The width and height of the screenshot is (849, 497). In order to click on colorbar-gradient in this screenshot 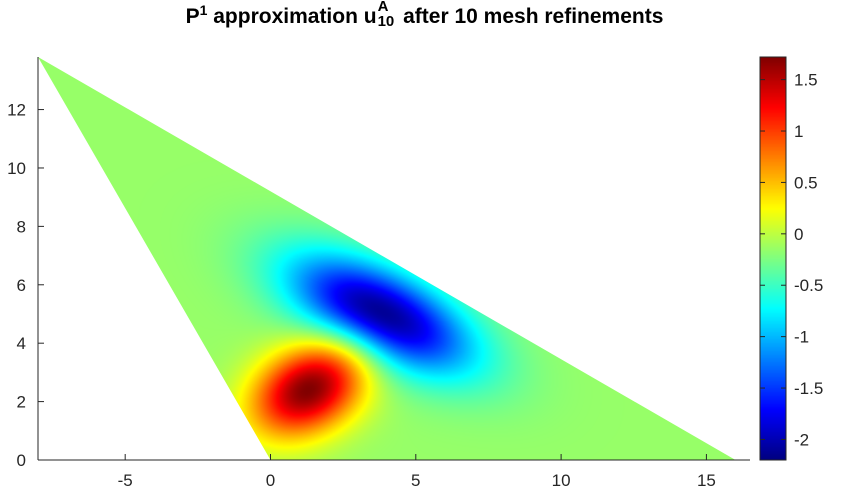, I will do `click(773, 258)`.